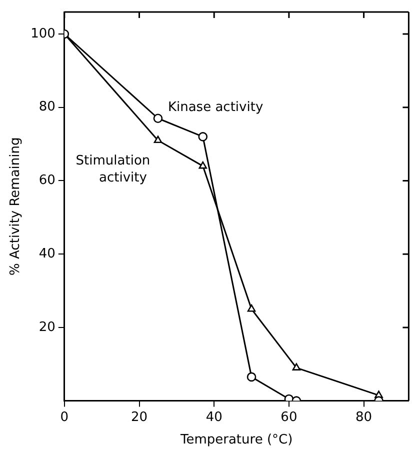  What do you see at coordinates (47, 107) in the screenshot?
I see `y-tick-label: 80` at bounding box center [47, 107].